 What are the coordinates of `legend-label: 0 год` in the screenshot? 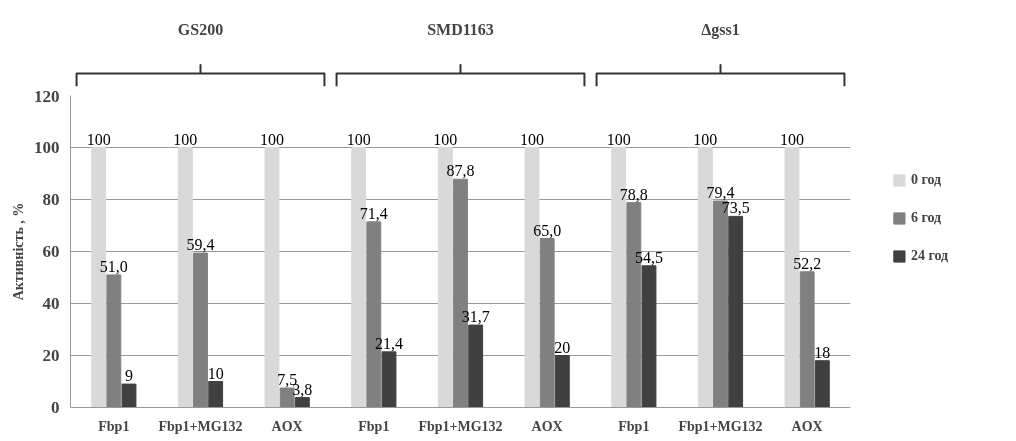 It's located at (926, 180).